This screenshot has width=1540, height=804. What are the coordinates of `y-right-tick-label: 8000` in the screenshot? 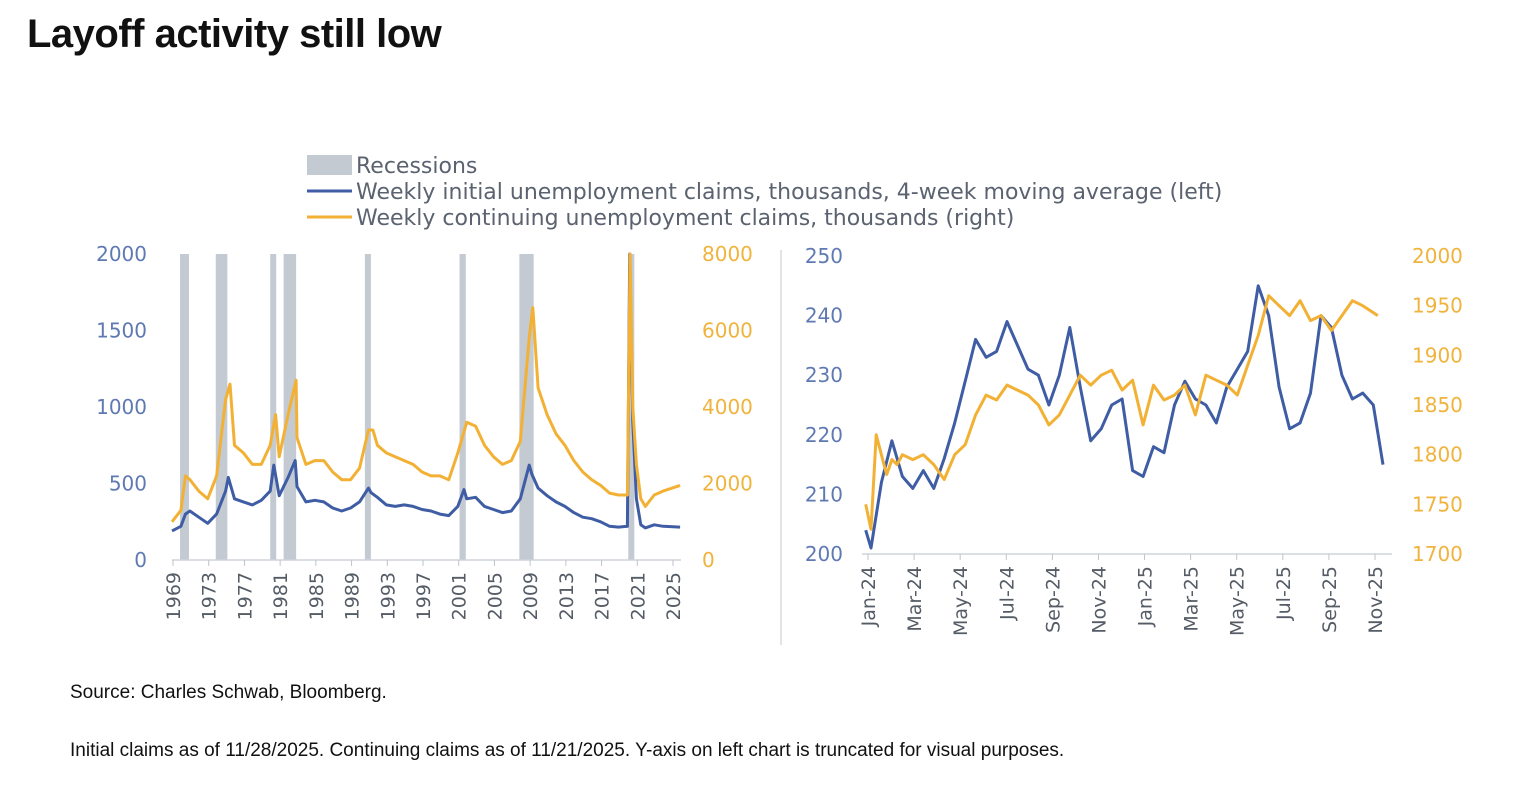 It's located at (727, 254).